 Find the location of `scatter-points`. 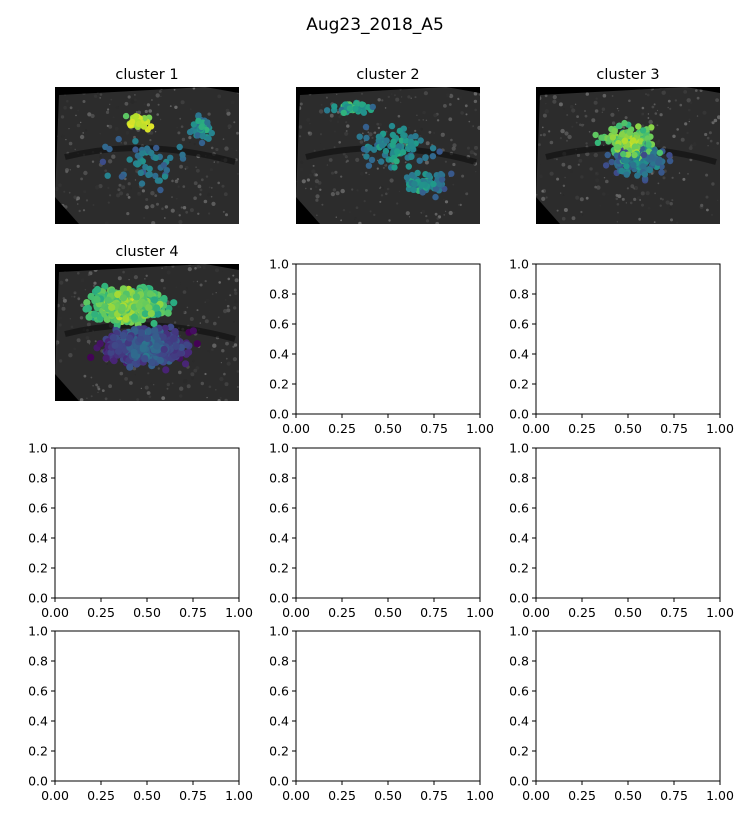

scatter-points is located at coordinates (157, 153).